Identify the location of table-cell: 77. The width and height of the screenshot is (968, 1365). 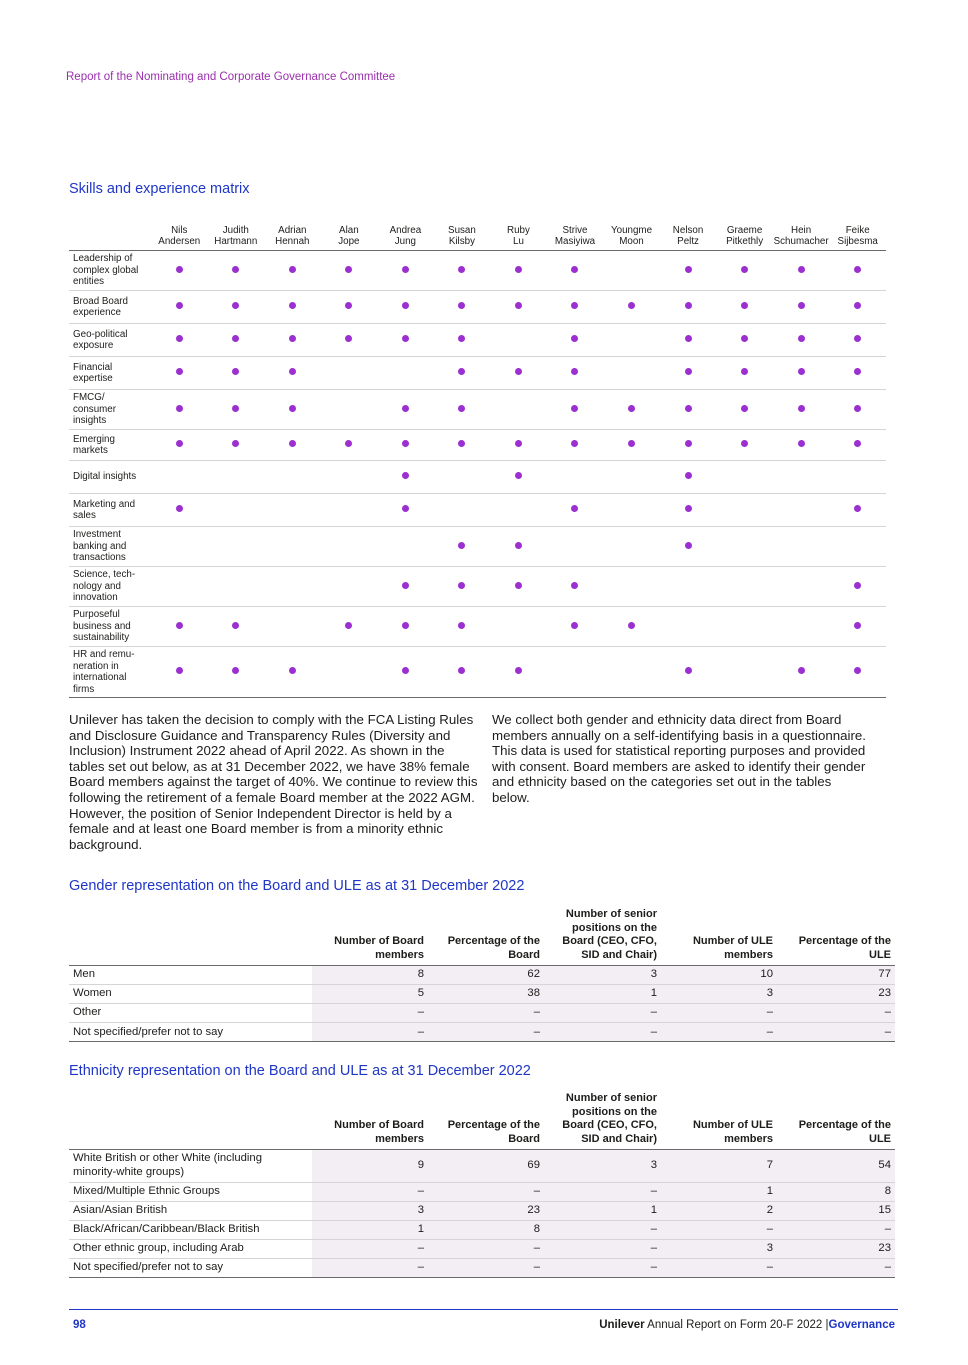
(836, 975).